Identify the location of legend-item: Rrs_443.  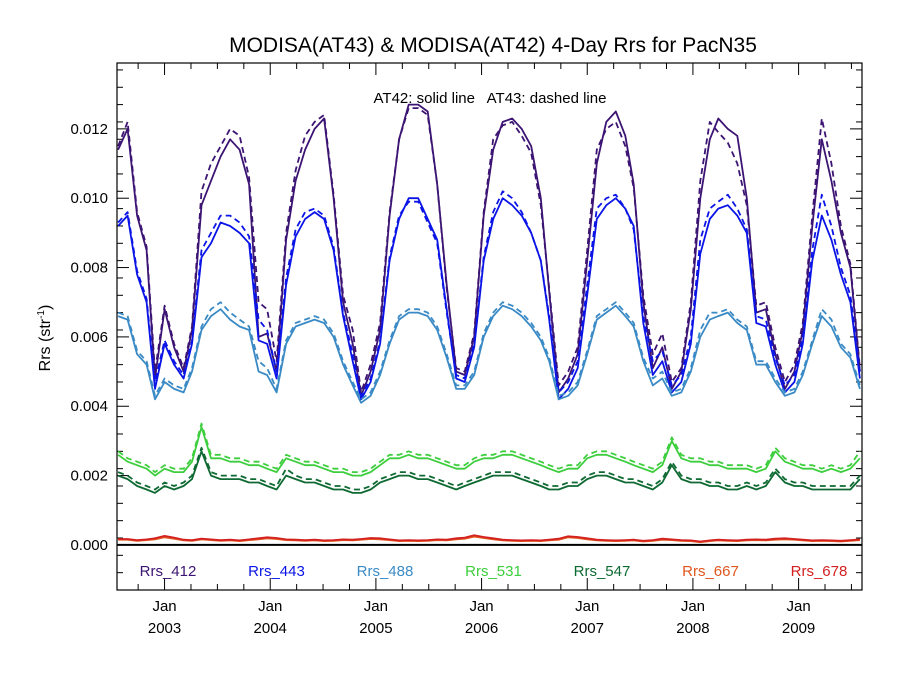
(276, 571).